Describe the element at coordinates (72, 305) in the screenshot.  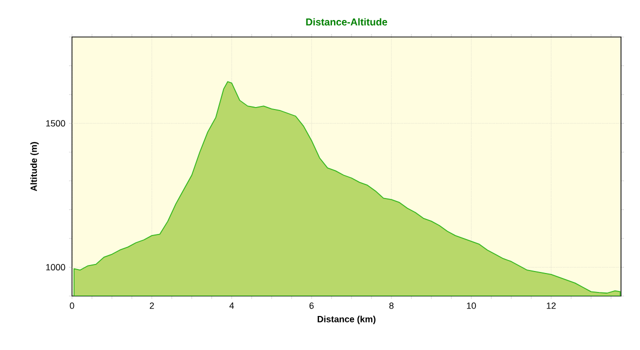
I see `x-tick-label: 0` at that location.